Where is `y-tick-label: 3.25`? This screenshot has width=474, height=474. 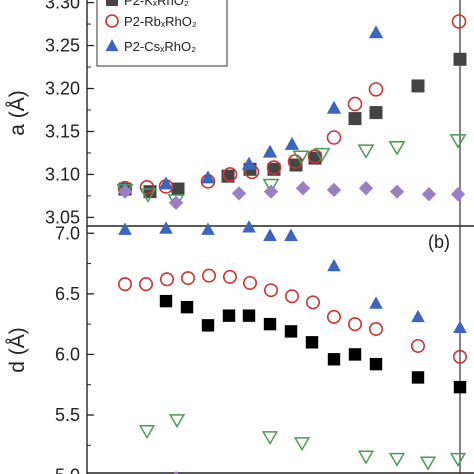
y-tick-label: 3.25 is located at coordinates (62, 46).